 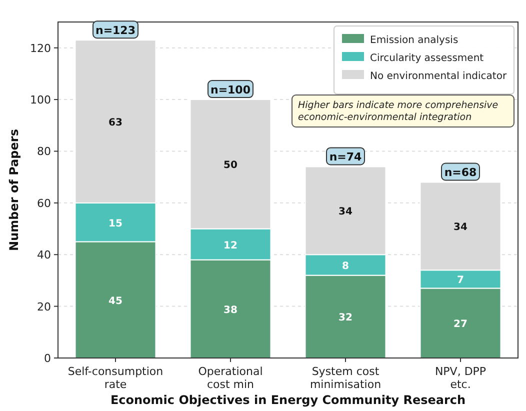 I want to click on y-tick-label: 80, so click(x=44, y=151).